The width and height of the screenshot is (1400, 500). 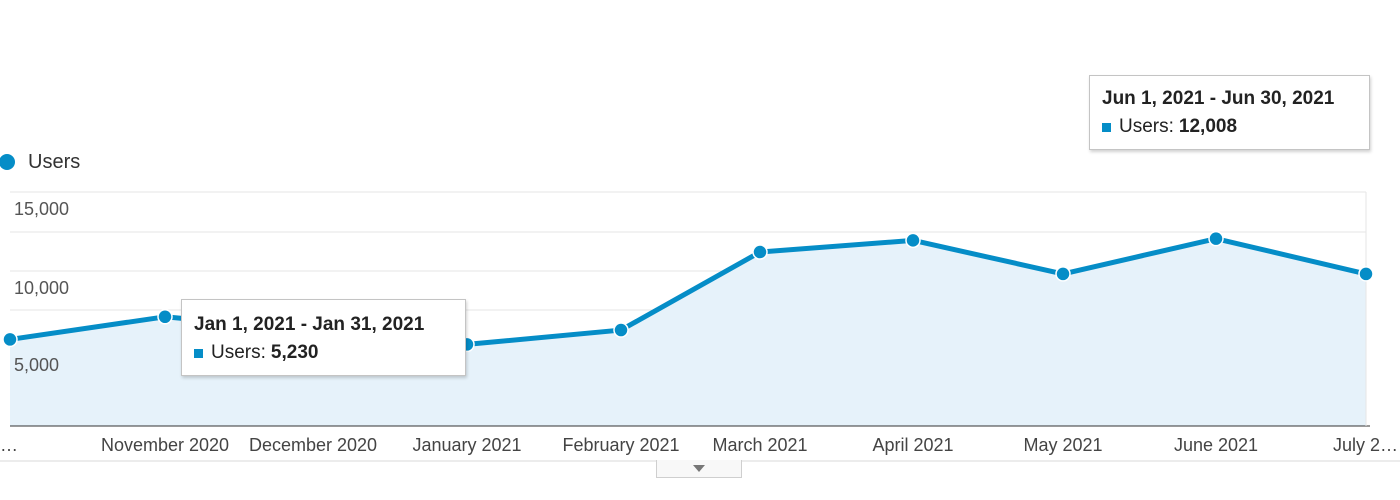 What do you see at coordinates (620, 445) in the screenshot?
I see `x-tick-label-4: February 2021` at bounding box center [620, 445].